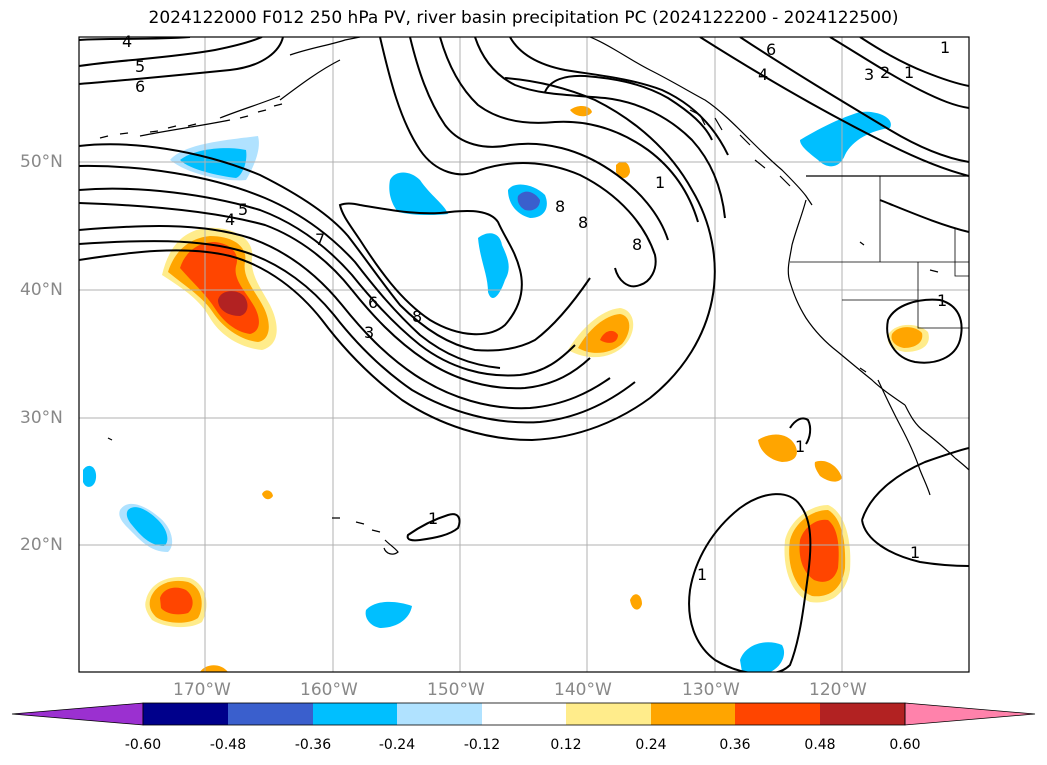 The image size is (1047, 765). Describe the element at coordinates (623, 169) in the screenshot. I see `pos-anomaly-coast-small` at that location.